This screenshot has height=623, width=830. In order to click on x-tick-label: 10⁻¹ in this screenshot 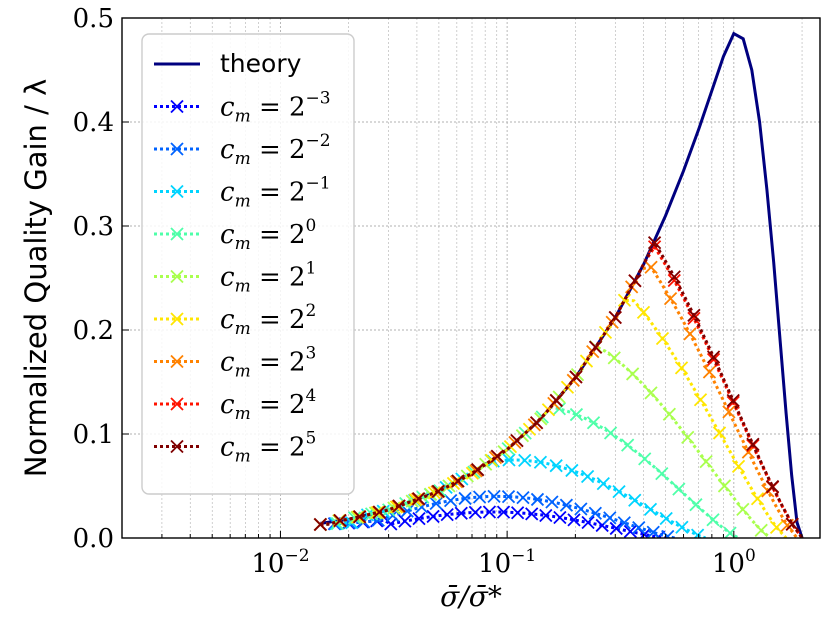, I will do `click(507, 562)`.